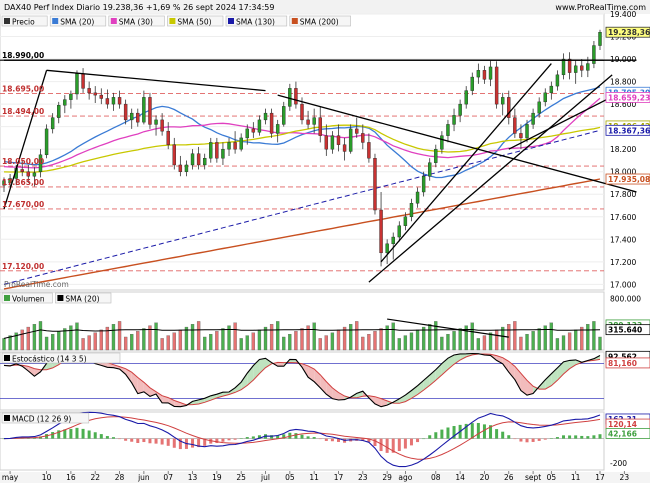 The height and width of the screenshot is (483, 650). Describe the element at coordinates (23, 266) in the screenshot. I see `level-label: 17.120,00` at that location.